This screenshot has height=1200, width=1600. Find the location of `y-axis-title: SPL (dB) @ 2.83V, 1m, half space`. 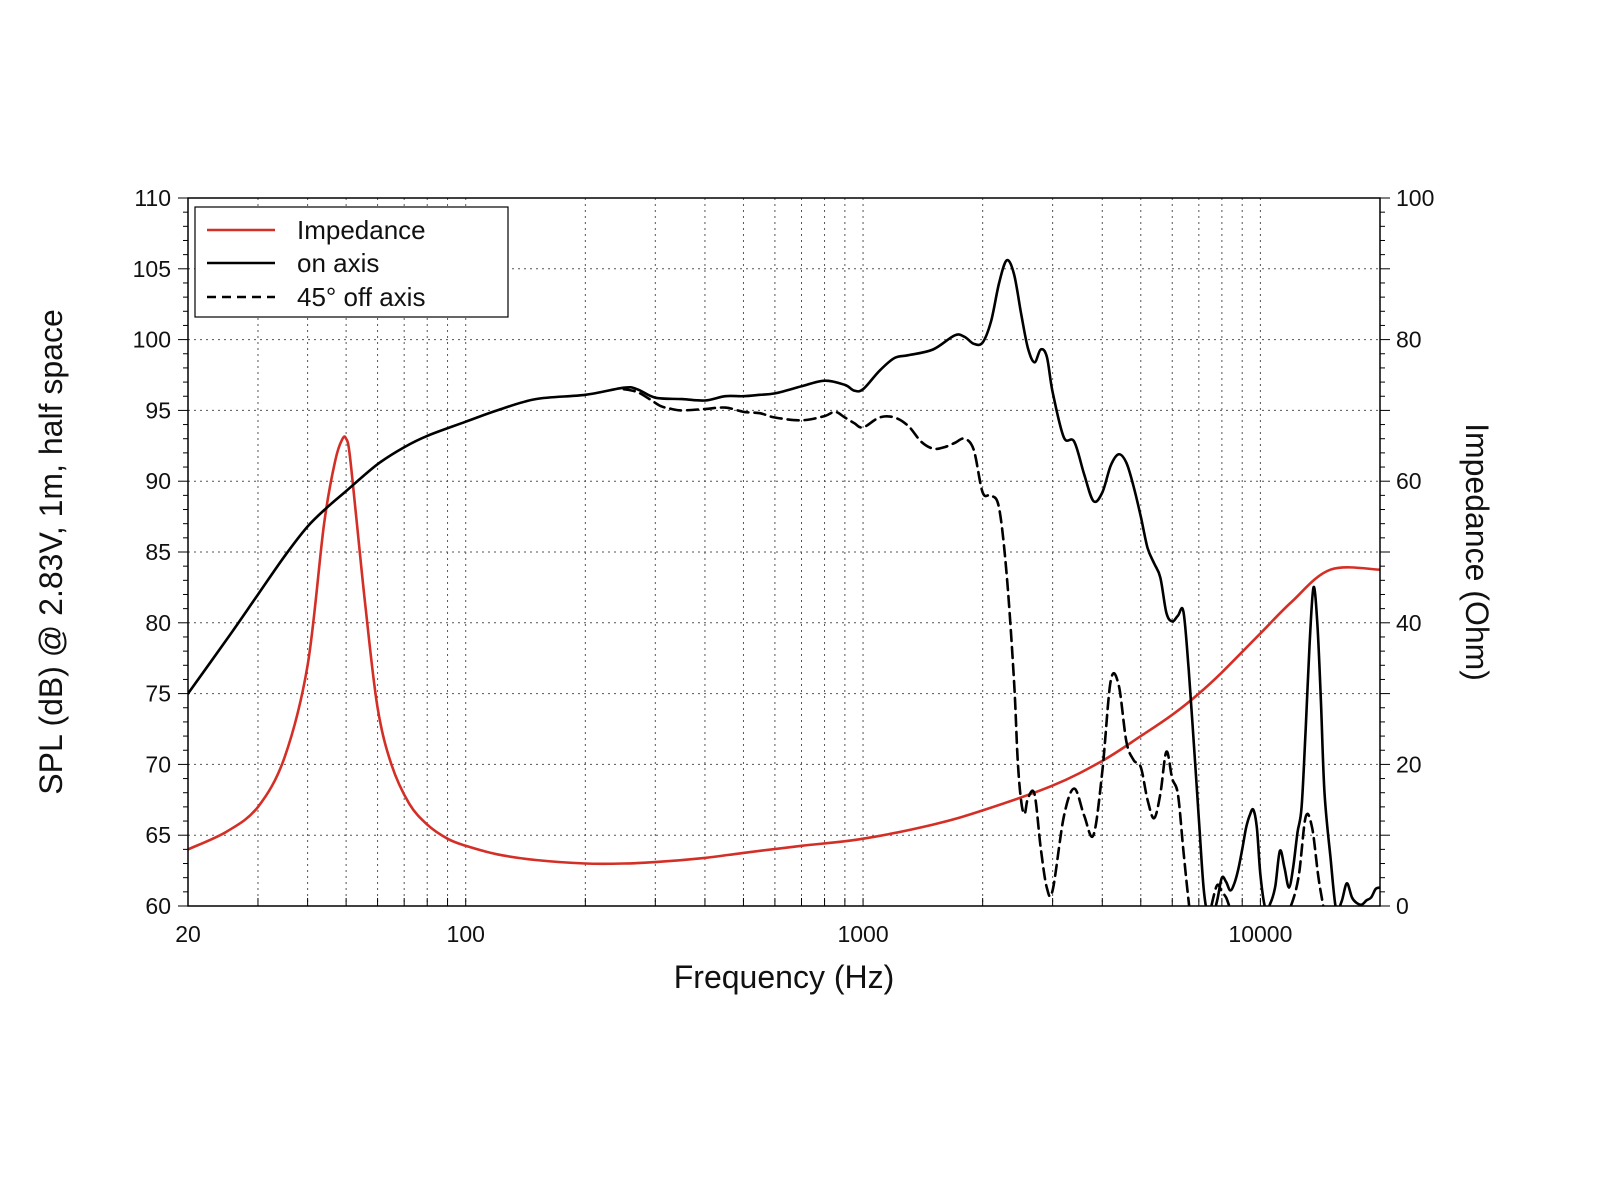

y-axis-title: SPL (dB) @ 2.83V, 1m, half space is located at coordinates (51, 551).